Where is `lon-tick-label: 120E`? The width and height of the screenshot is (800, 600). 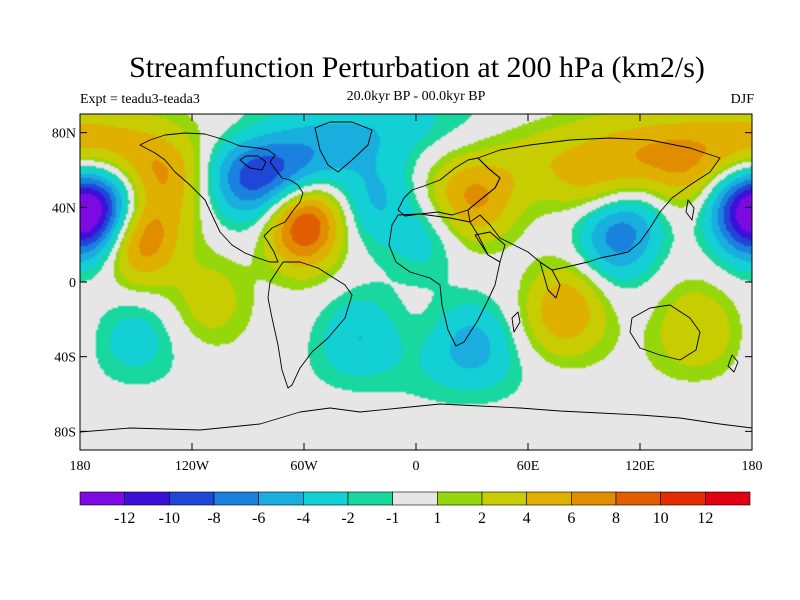 lon-tick-label: 120E is located at coordinates (640, 466).